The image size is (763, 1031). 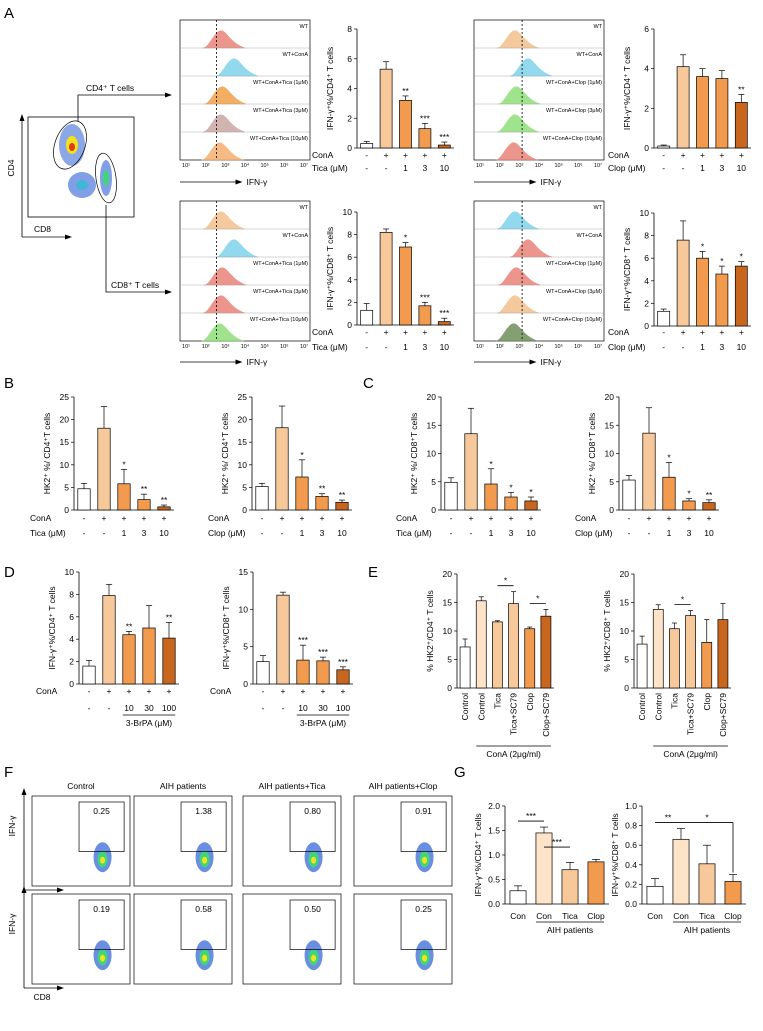 I want to click on y-tick-label: 8, so click(x=646, y=236).